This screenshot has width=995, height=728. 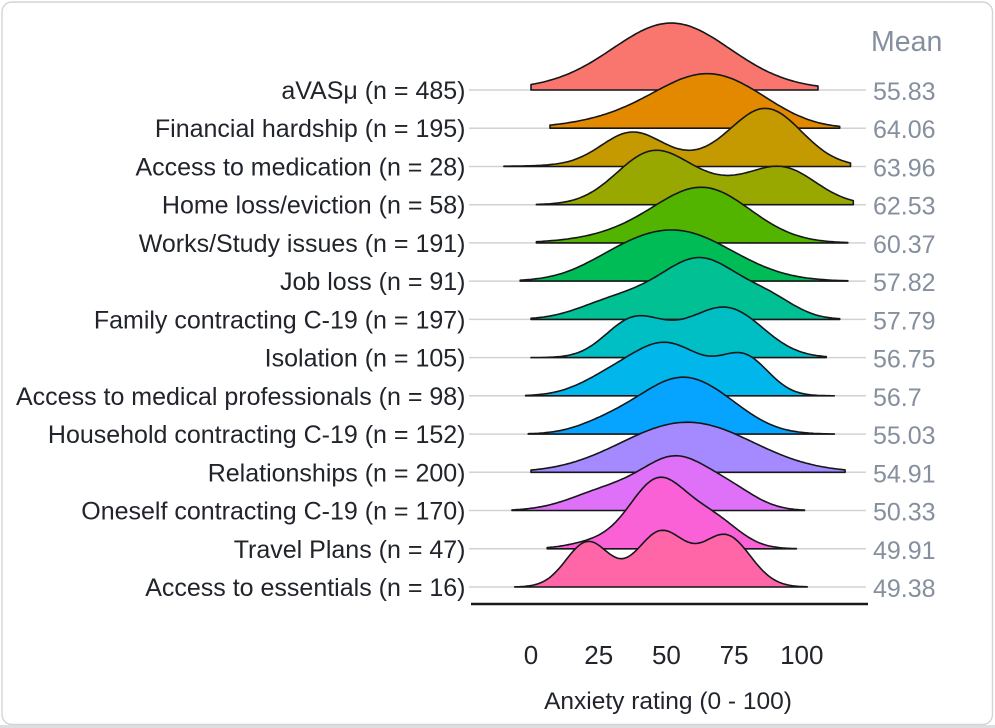 What do you see at coordinates (904, 130) in the screenshot?
I see `svg-text: 64.06` at bounding box center [904, 130].